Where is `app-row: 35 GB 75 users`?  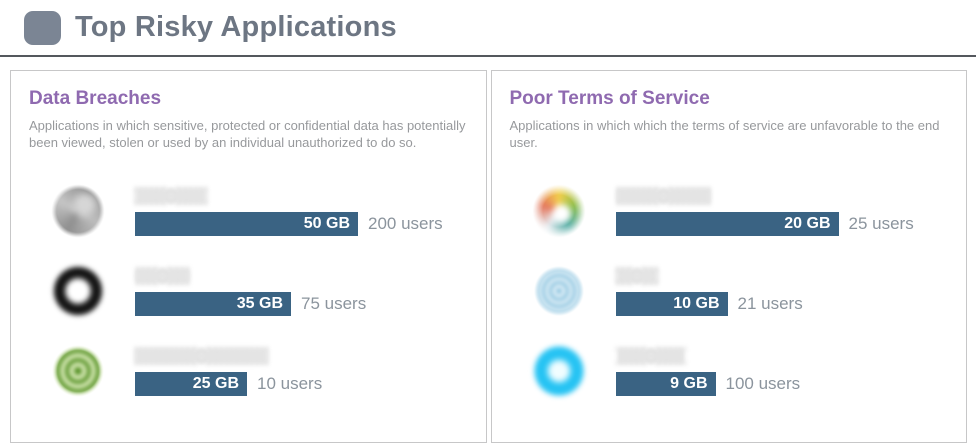
app-row: 35 GB 75 users is located at coordinates (262, 291).